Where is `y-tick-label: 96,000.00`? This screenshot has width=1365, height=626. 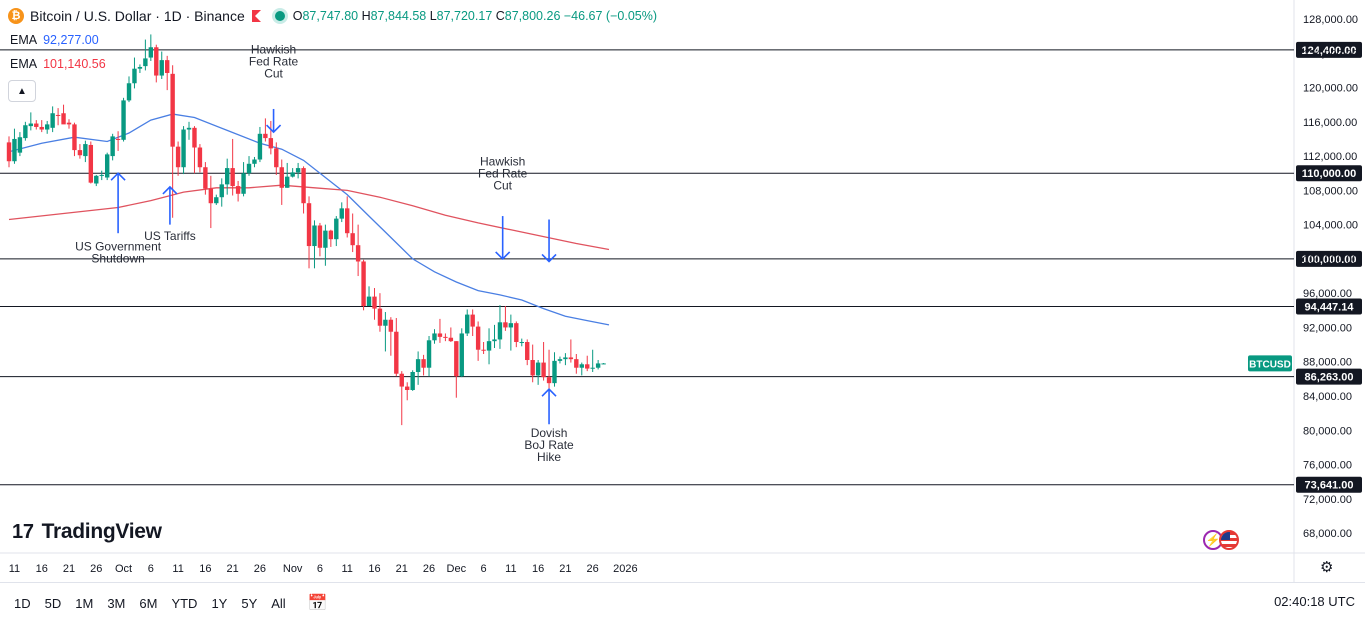 y-tick-label: 96,000.00 is located at coordinates (1327, 294).